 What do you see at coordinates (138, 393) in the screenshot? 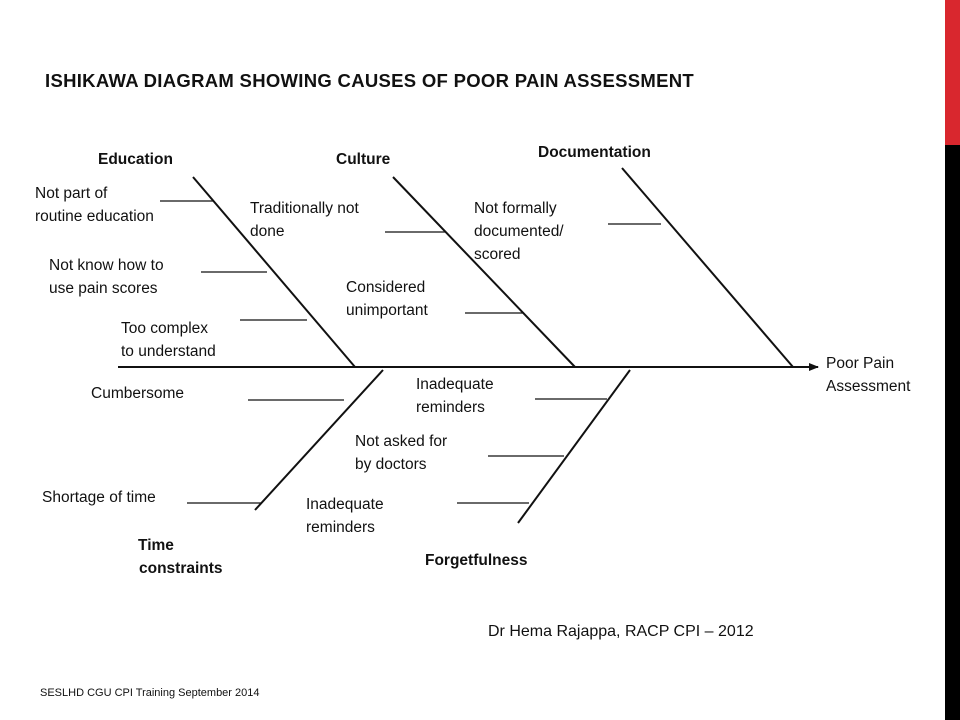
I see `cause-time-1: Cumbersome` at bounding box center [138, 393].